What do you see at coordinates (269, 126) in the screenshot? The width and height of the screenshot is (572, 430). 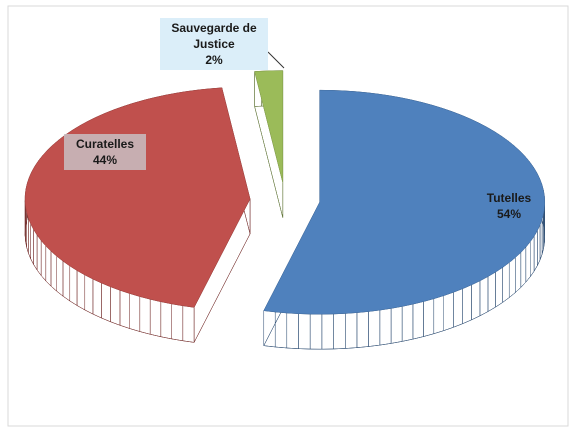 I see `slice` at bounding box center [269, 126].